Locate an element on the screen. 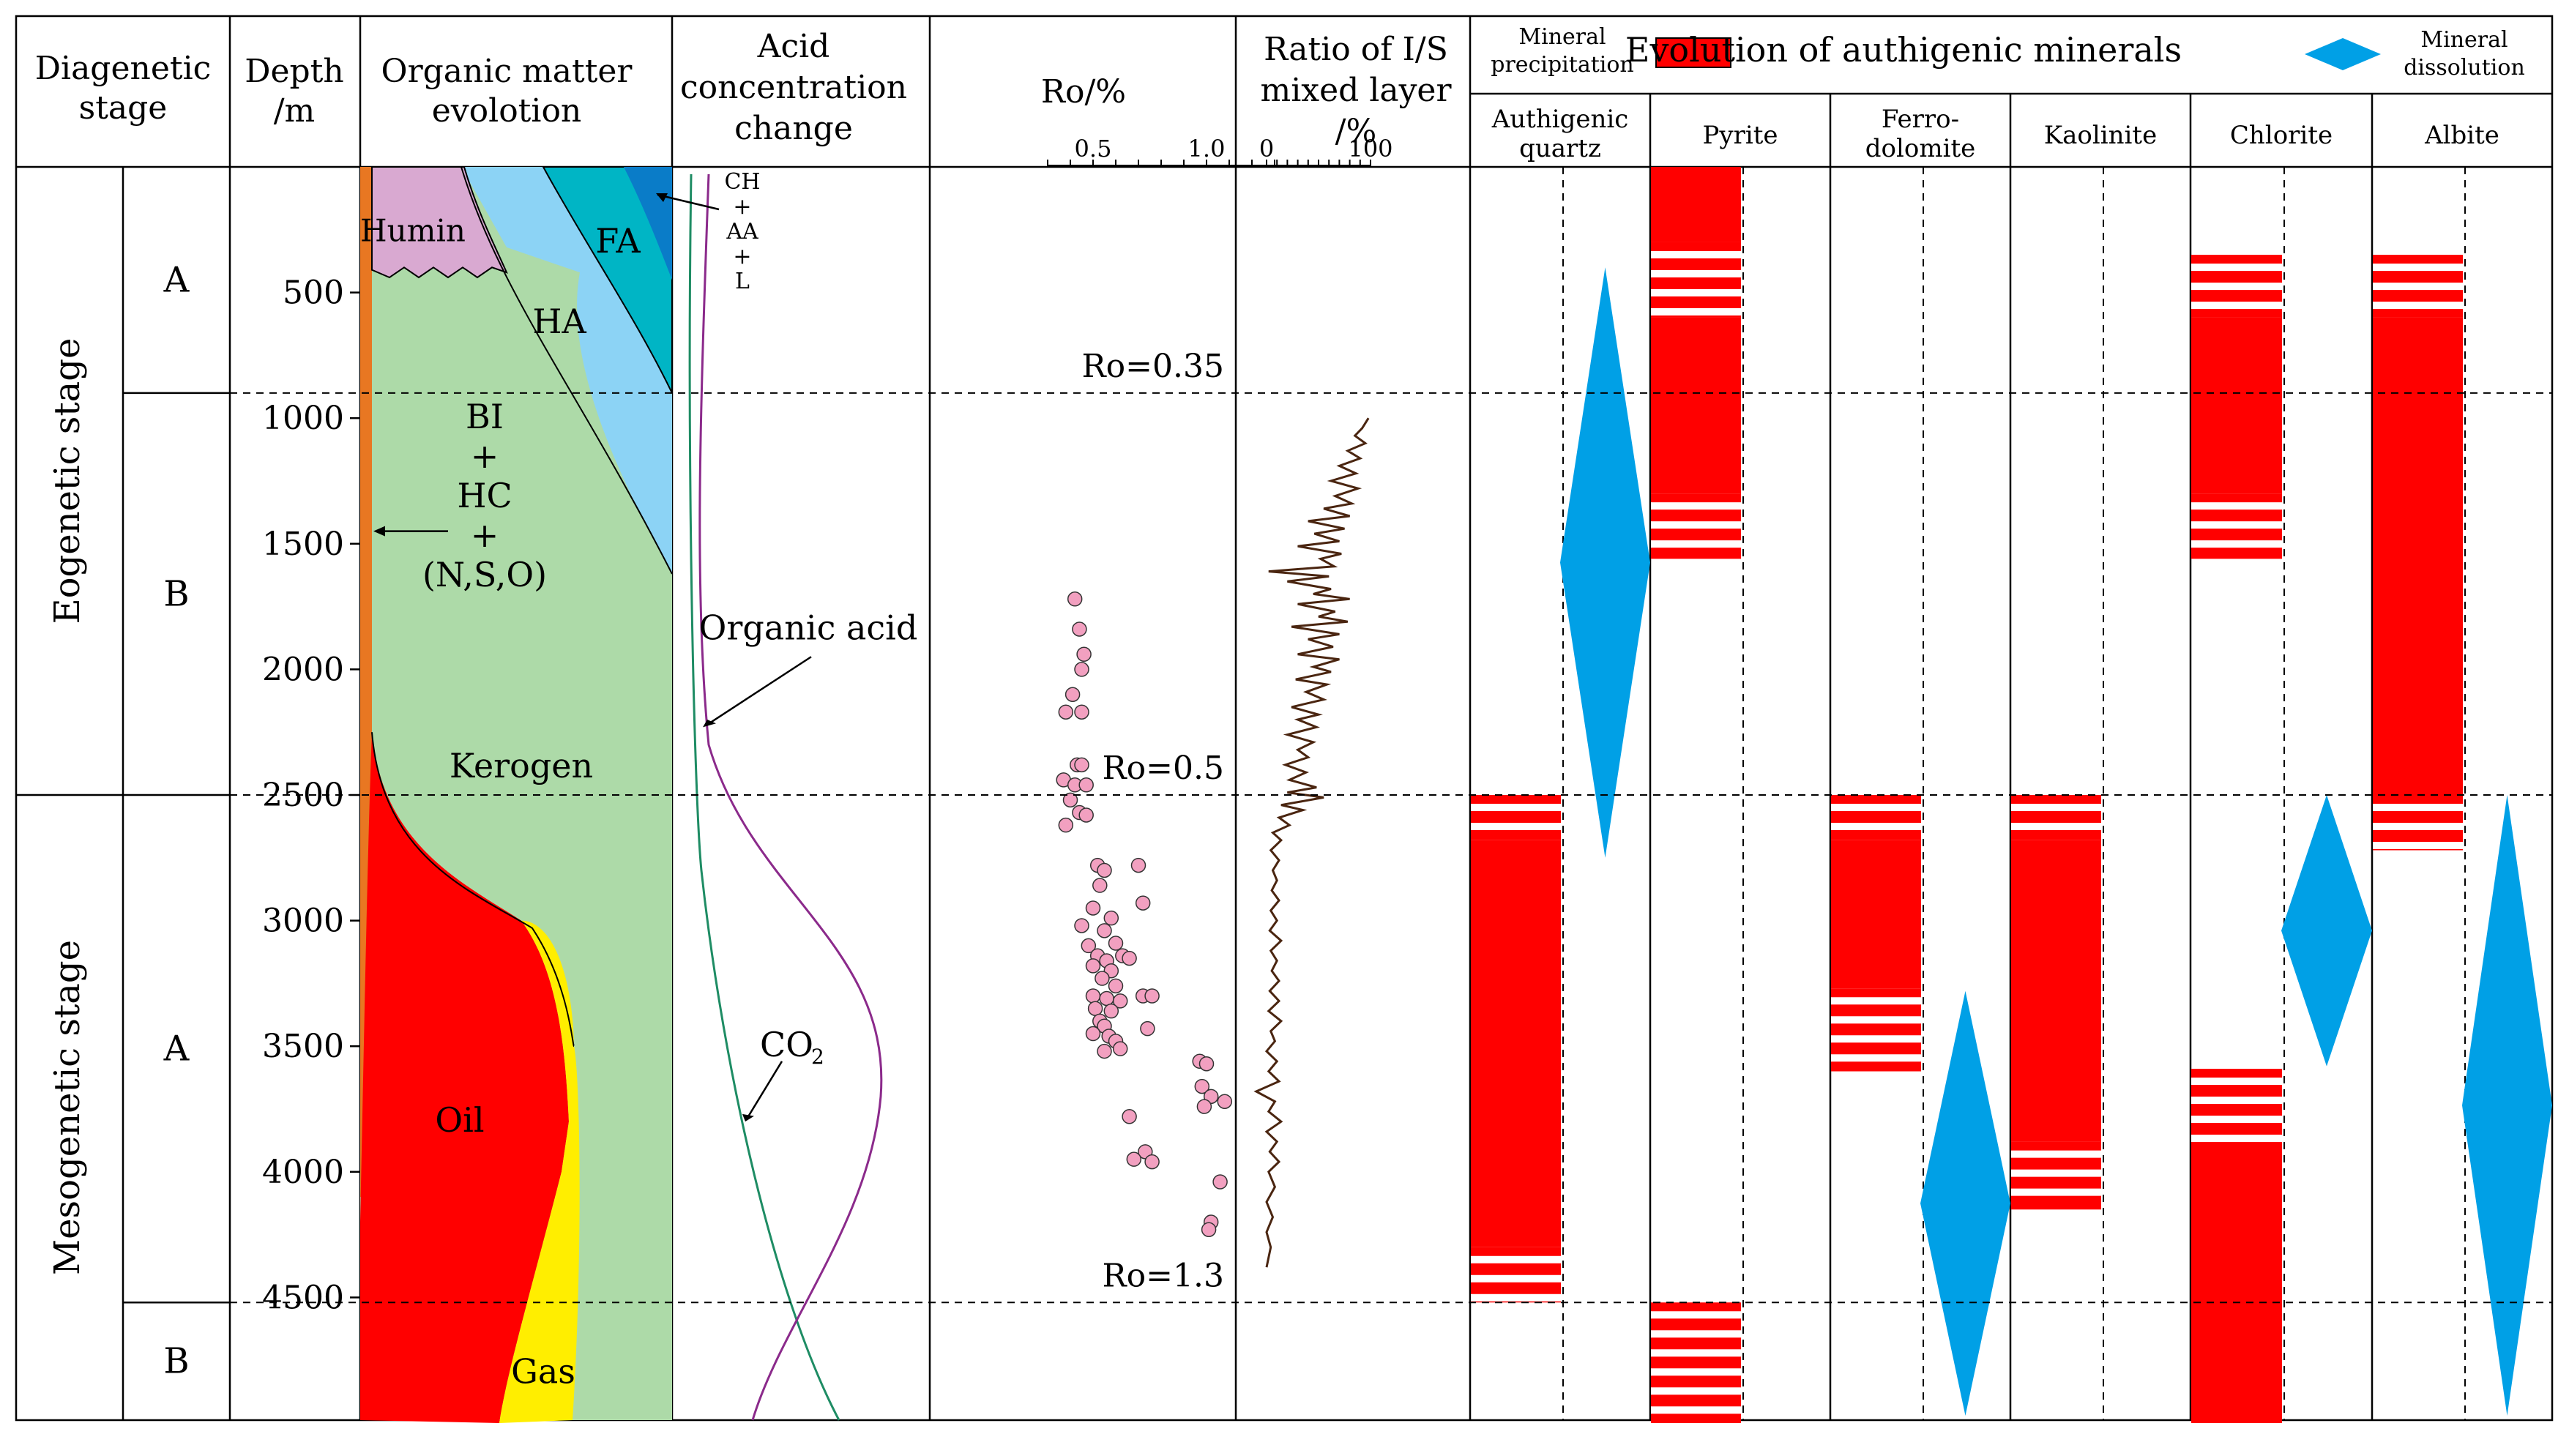 This screenshot has height=1456, width=2569. is-tick-label: 100 is located at coordinates (1370, 149).